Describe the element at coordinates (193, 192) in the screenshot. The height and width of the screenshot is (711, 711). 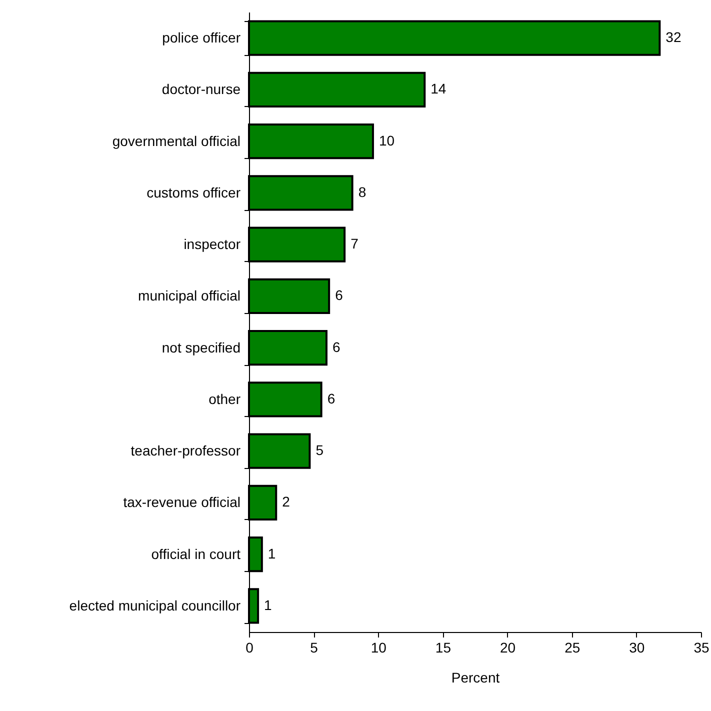
I see `y-tick-label: customs officer` at that location.